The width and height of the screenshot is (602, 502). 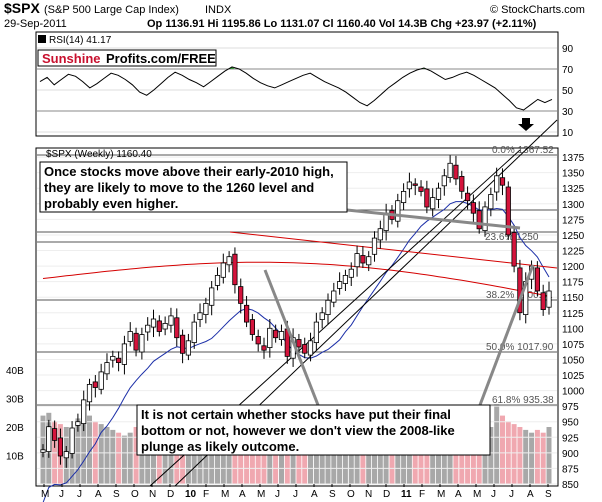 I want to click on brand-box, so click(x=127, y=58).